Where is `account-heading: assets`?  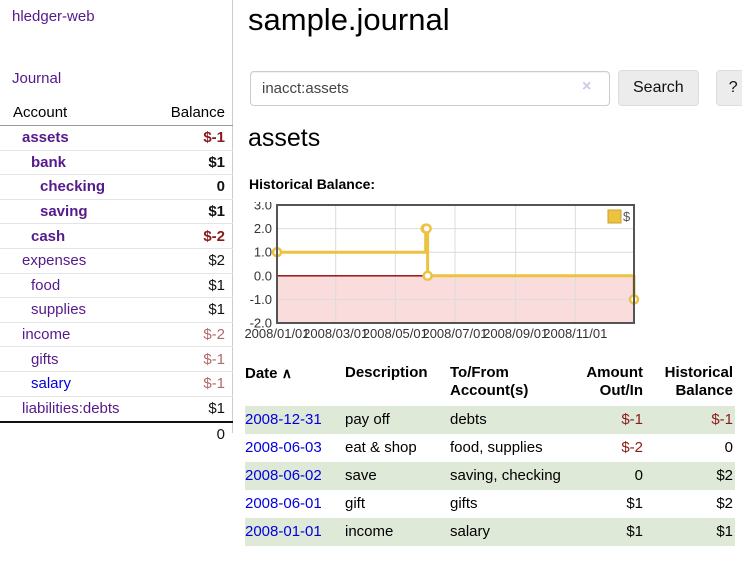 account-heading: assets is located at coordinates (284, 138).